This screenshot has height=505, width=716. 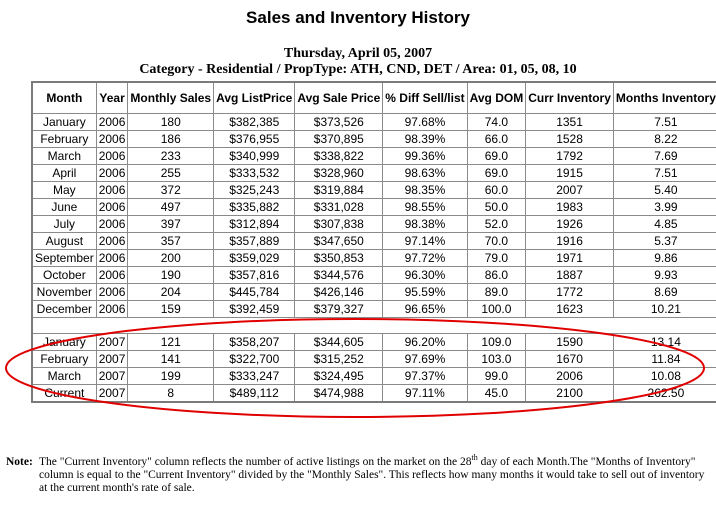 I want to click on cell-avg-listprice: $382,385, so click(x=254, y=122).